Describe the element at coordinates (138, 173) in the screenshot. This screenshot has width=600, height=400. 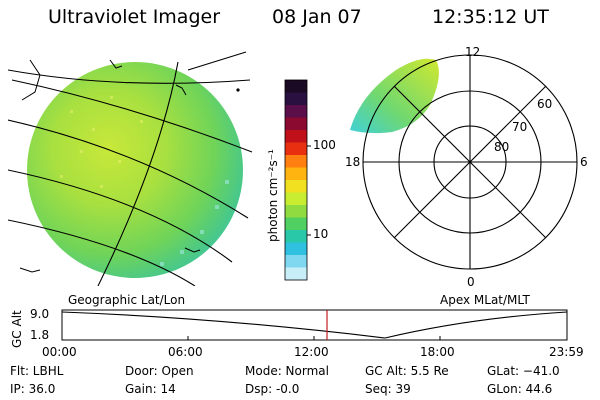
I see `lon-line` at that location.